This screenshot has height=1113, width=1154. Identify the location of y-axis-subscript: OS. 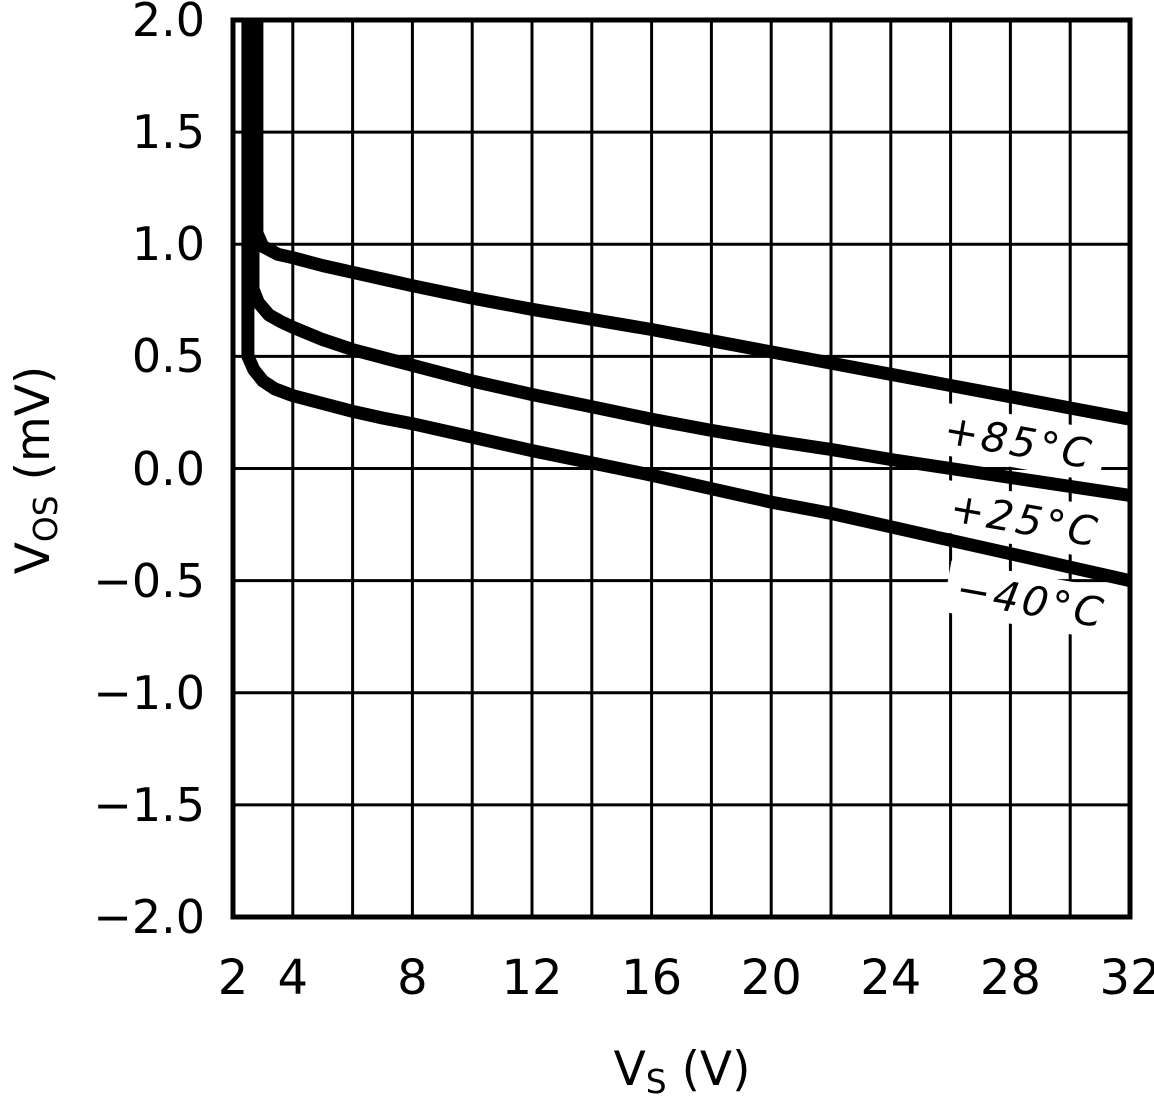
(45, 519).